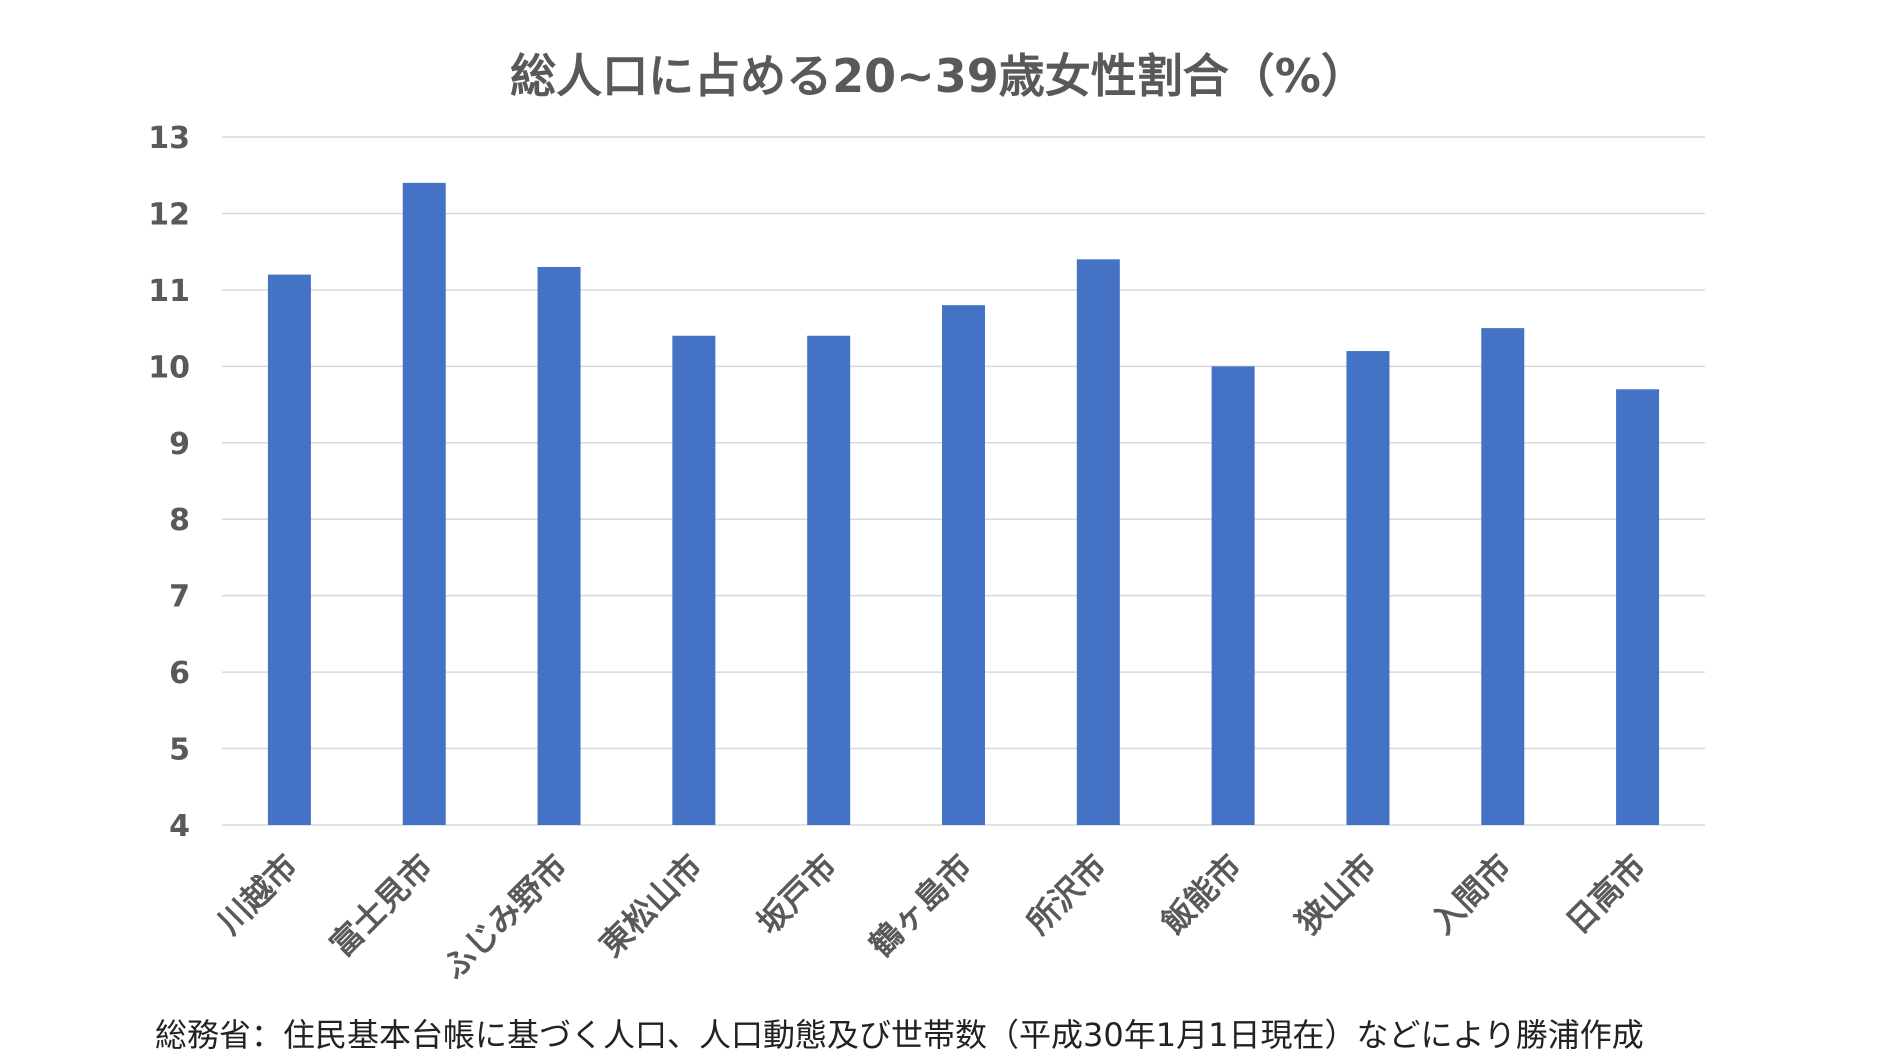 This screenshot has width=1877, height=1056. I want to click on x-category-label: ふじみ野市, so click(505, 917).